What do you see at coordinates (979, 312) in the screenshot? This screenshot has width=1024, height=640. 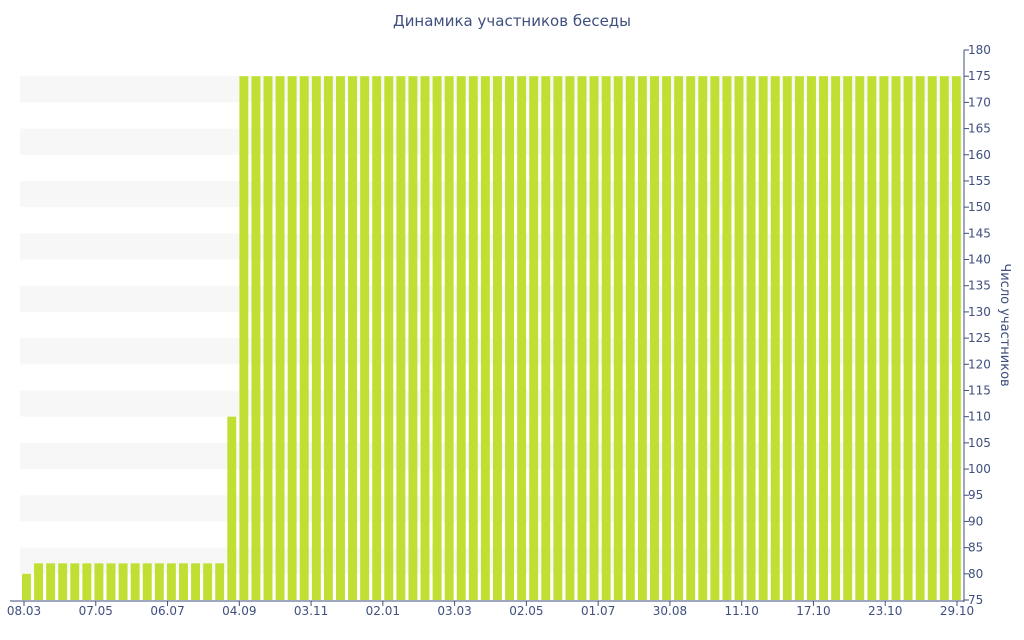 I see `y-tick-label: 130` at bounding box center [979, 312].